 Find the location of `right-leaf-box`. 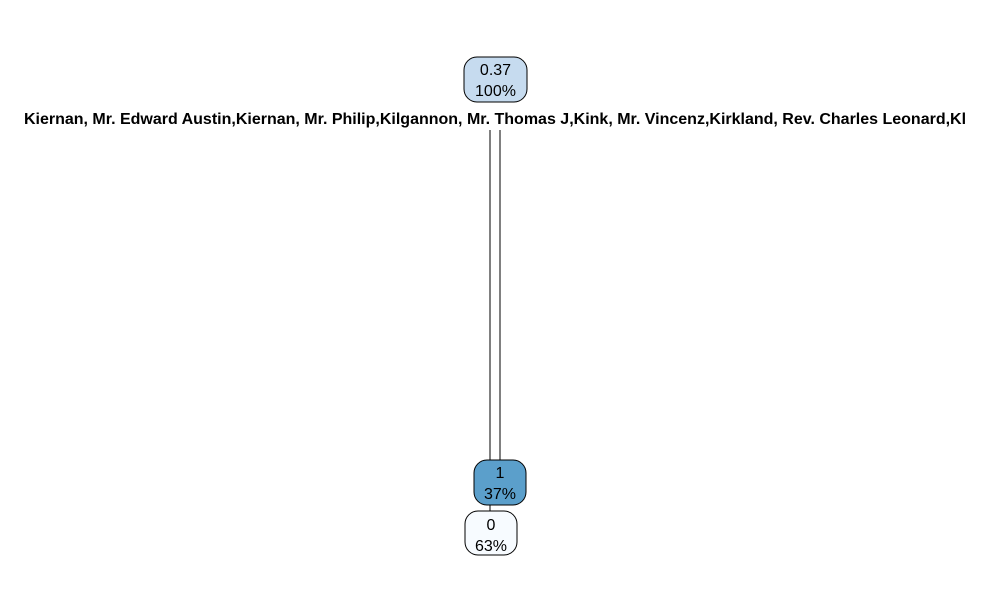

right-leaf-box is located at coordinates (500, 482).